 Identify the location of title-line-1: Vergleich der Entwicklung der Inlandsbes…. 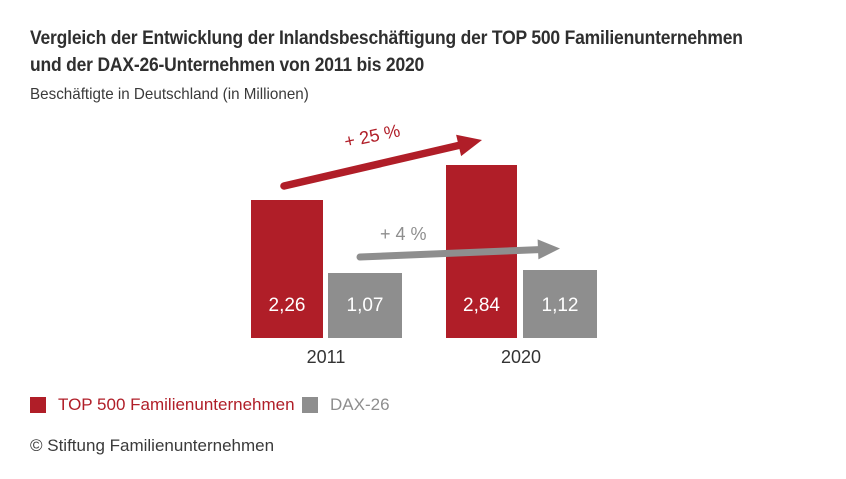
(386, 38).